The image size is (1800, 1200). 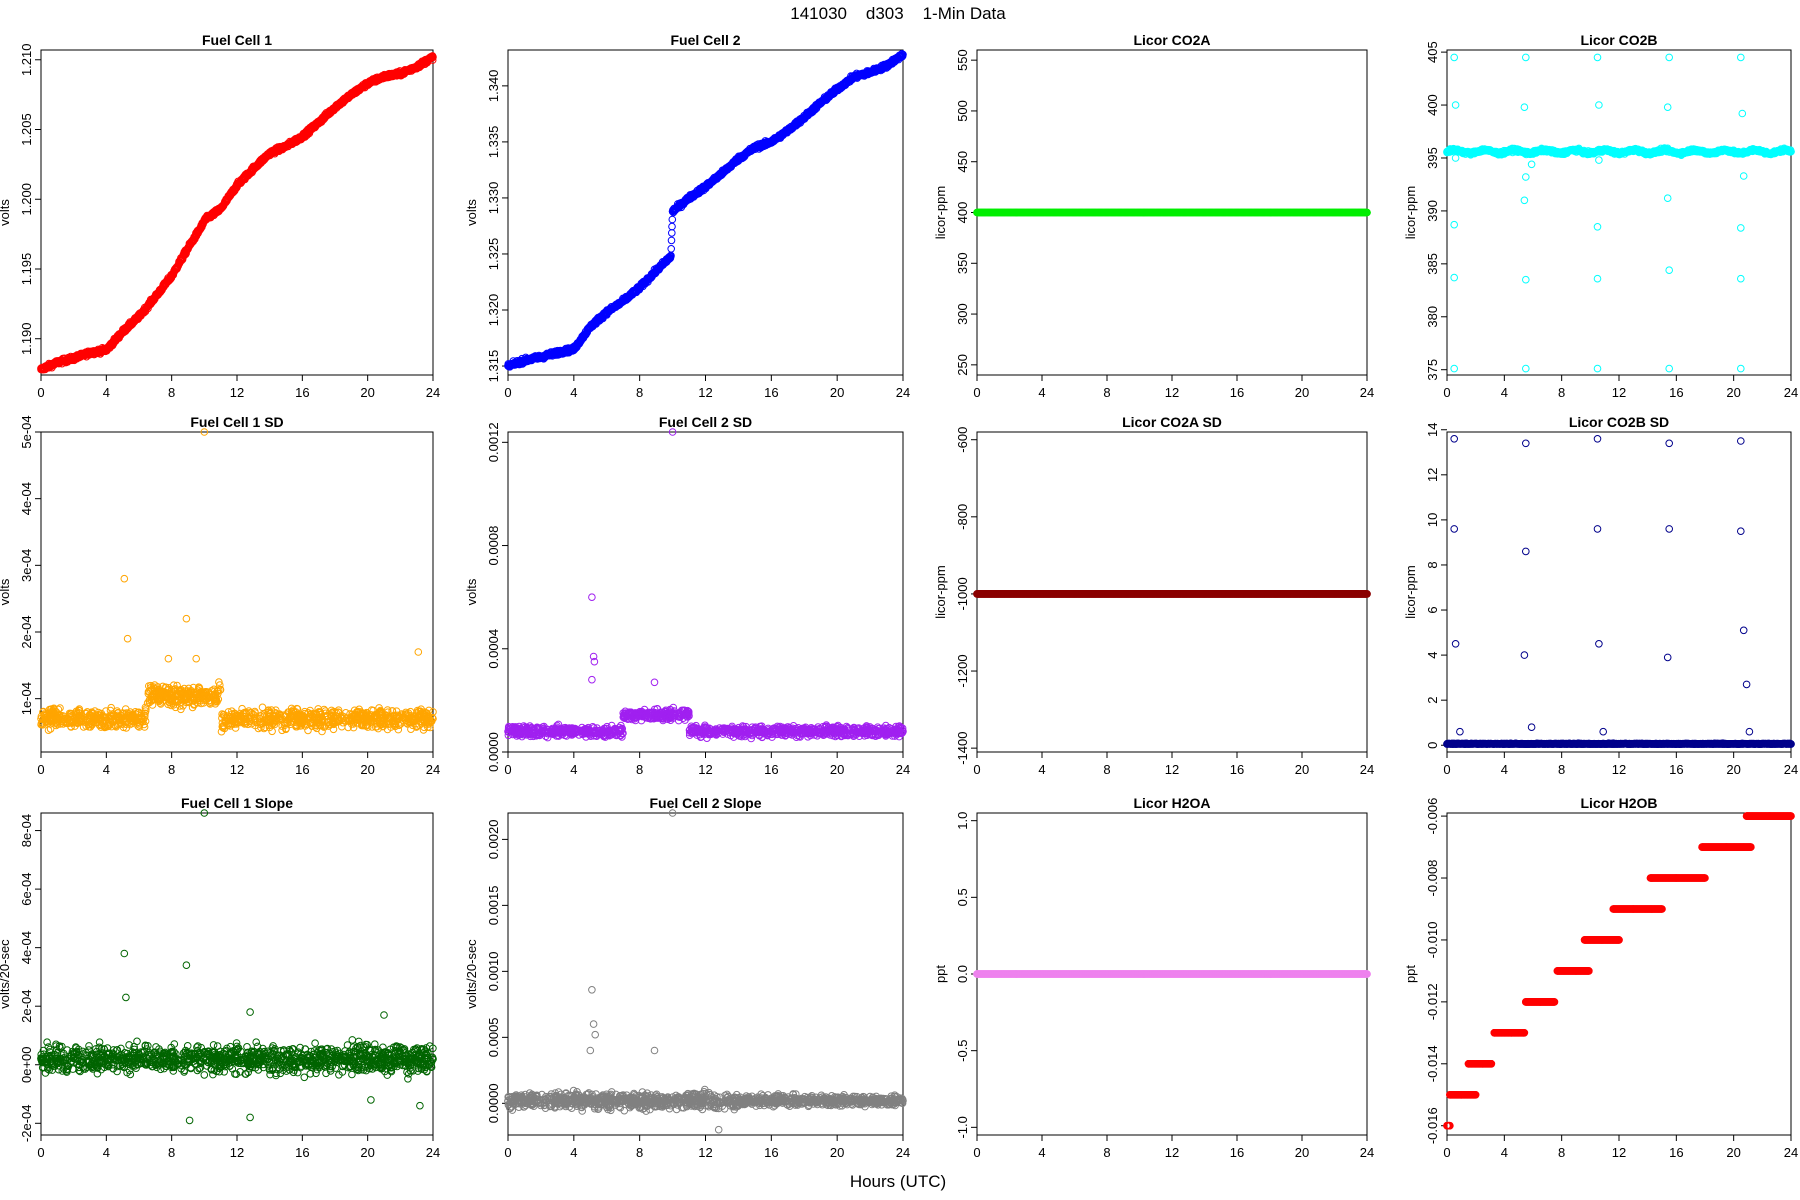 I want to click on y-tick-label: 300, so click(x=962, y=314).